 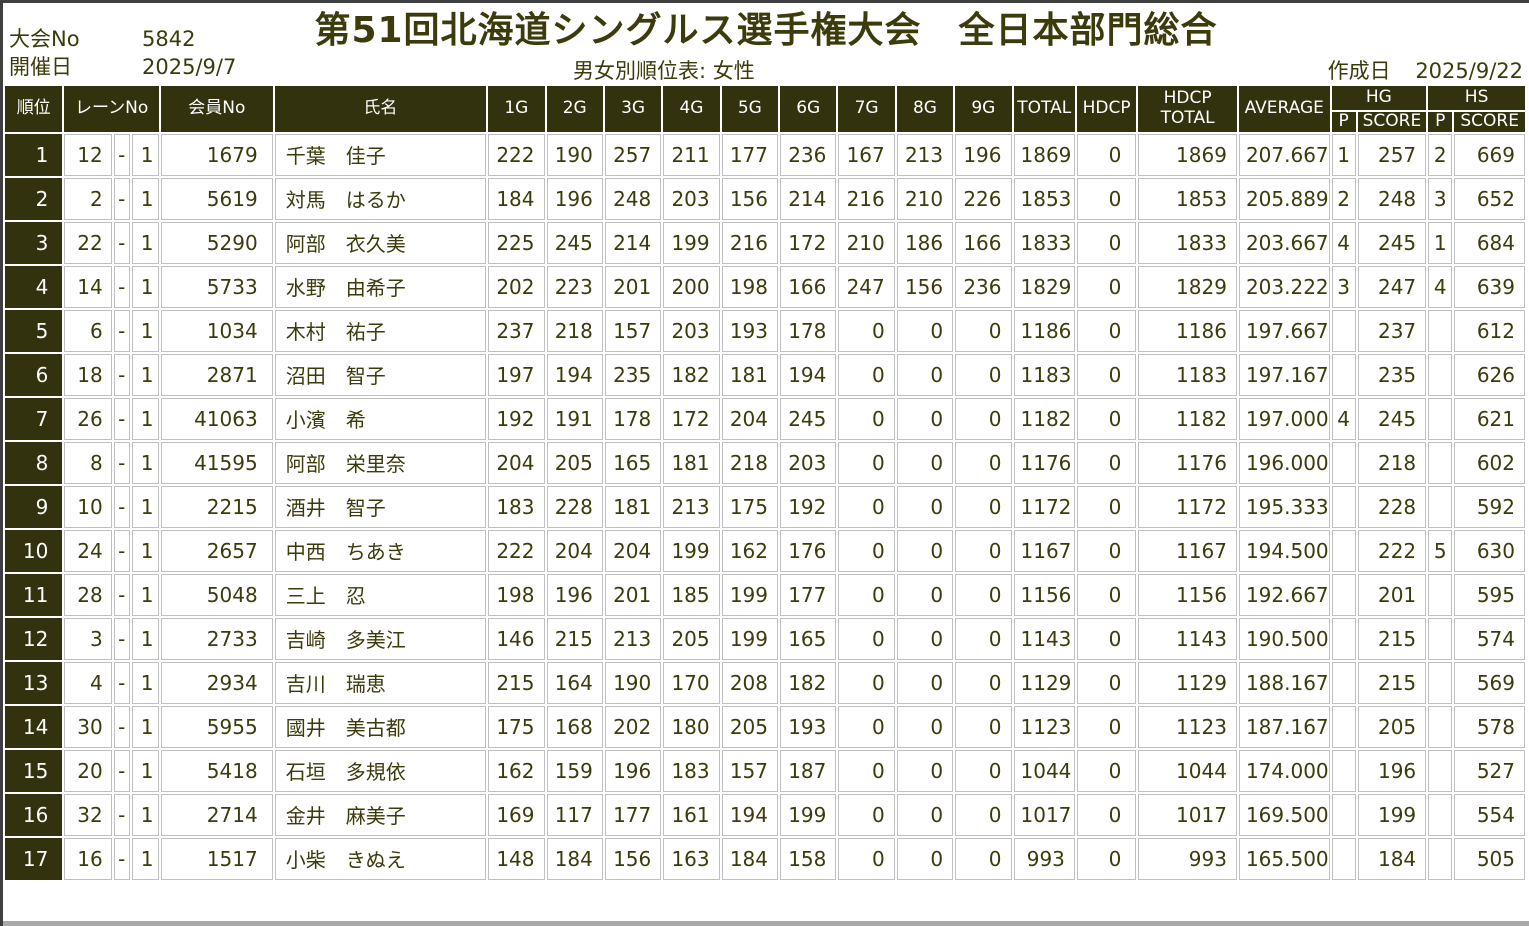 What do you see at coordinates (1187, 286) in the screenshot?
I see `hdcp-total-cell: 1829` at bounding box center [1187, 286].